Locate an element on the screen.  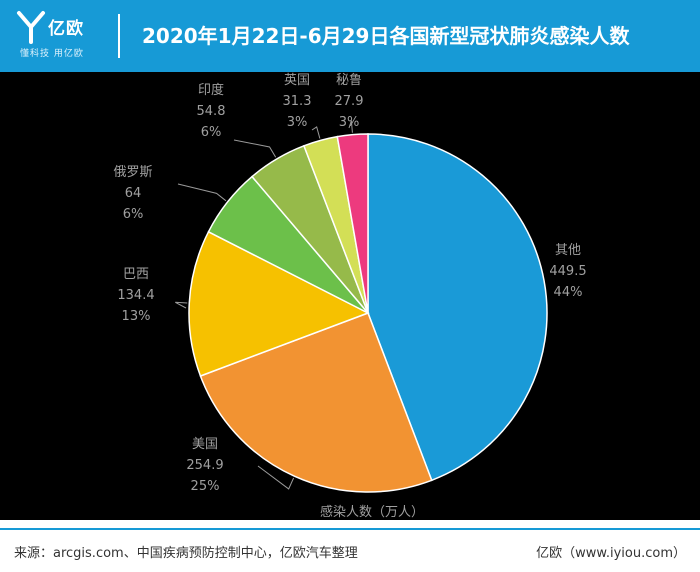
slice-value-4: 54.8 is located at coordinates (211, 111).